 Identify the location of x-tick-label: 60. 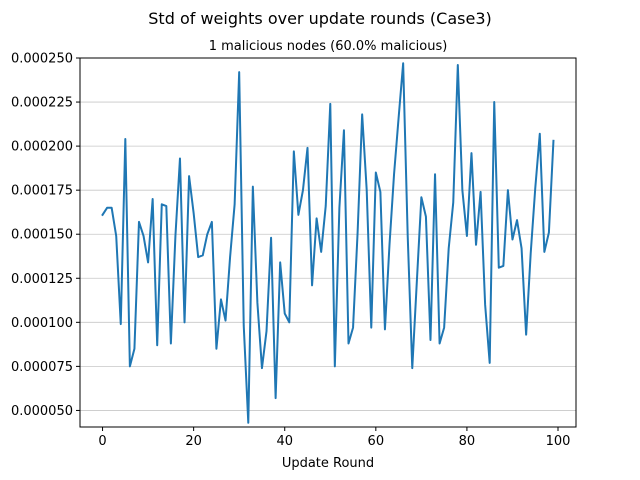
(376, 441).